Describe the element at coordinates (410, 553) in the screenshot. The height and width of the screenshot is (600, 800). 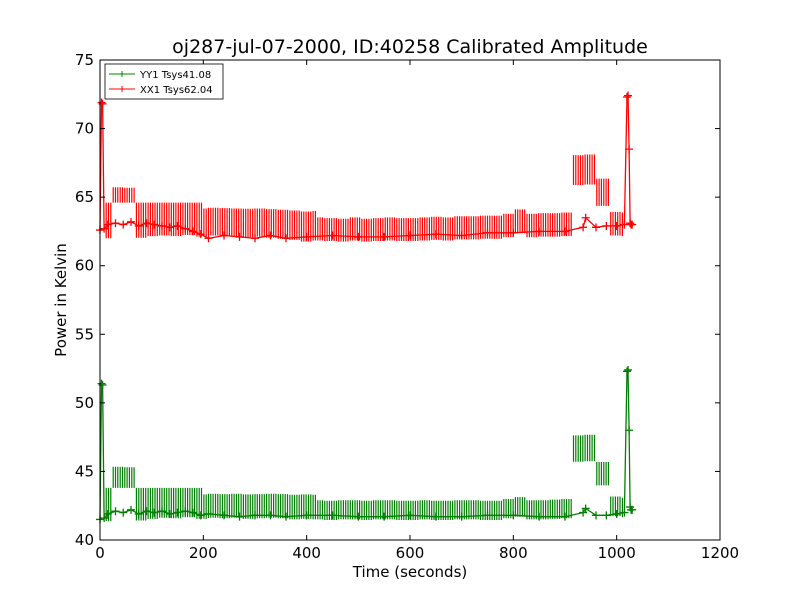
I see `x-tick-label: 600` at that location.